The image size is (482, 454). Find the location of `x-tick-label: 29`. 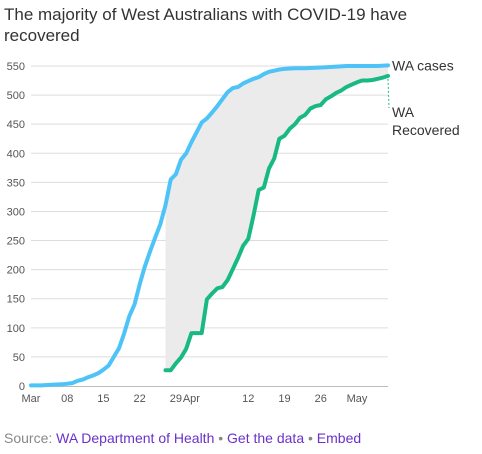

x-tick-label: 29 is located at coordinates (176, 399).